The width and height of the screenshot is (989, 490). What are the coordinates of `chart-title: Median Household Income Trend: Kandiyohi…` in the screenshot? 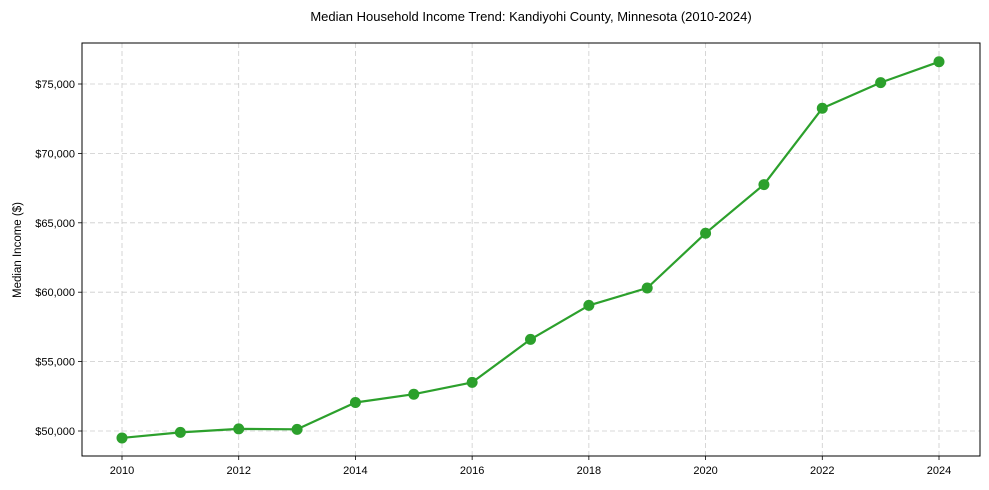 It's located at (530, 16).